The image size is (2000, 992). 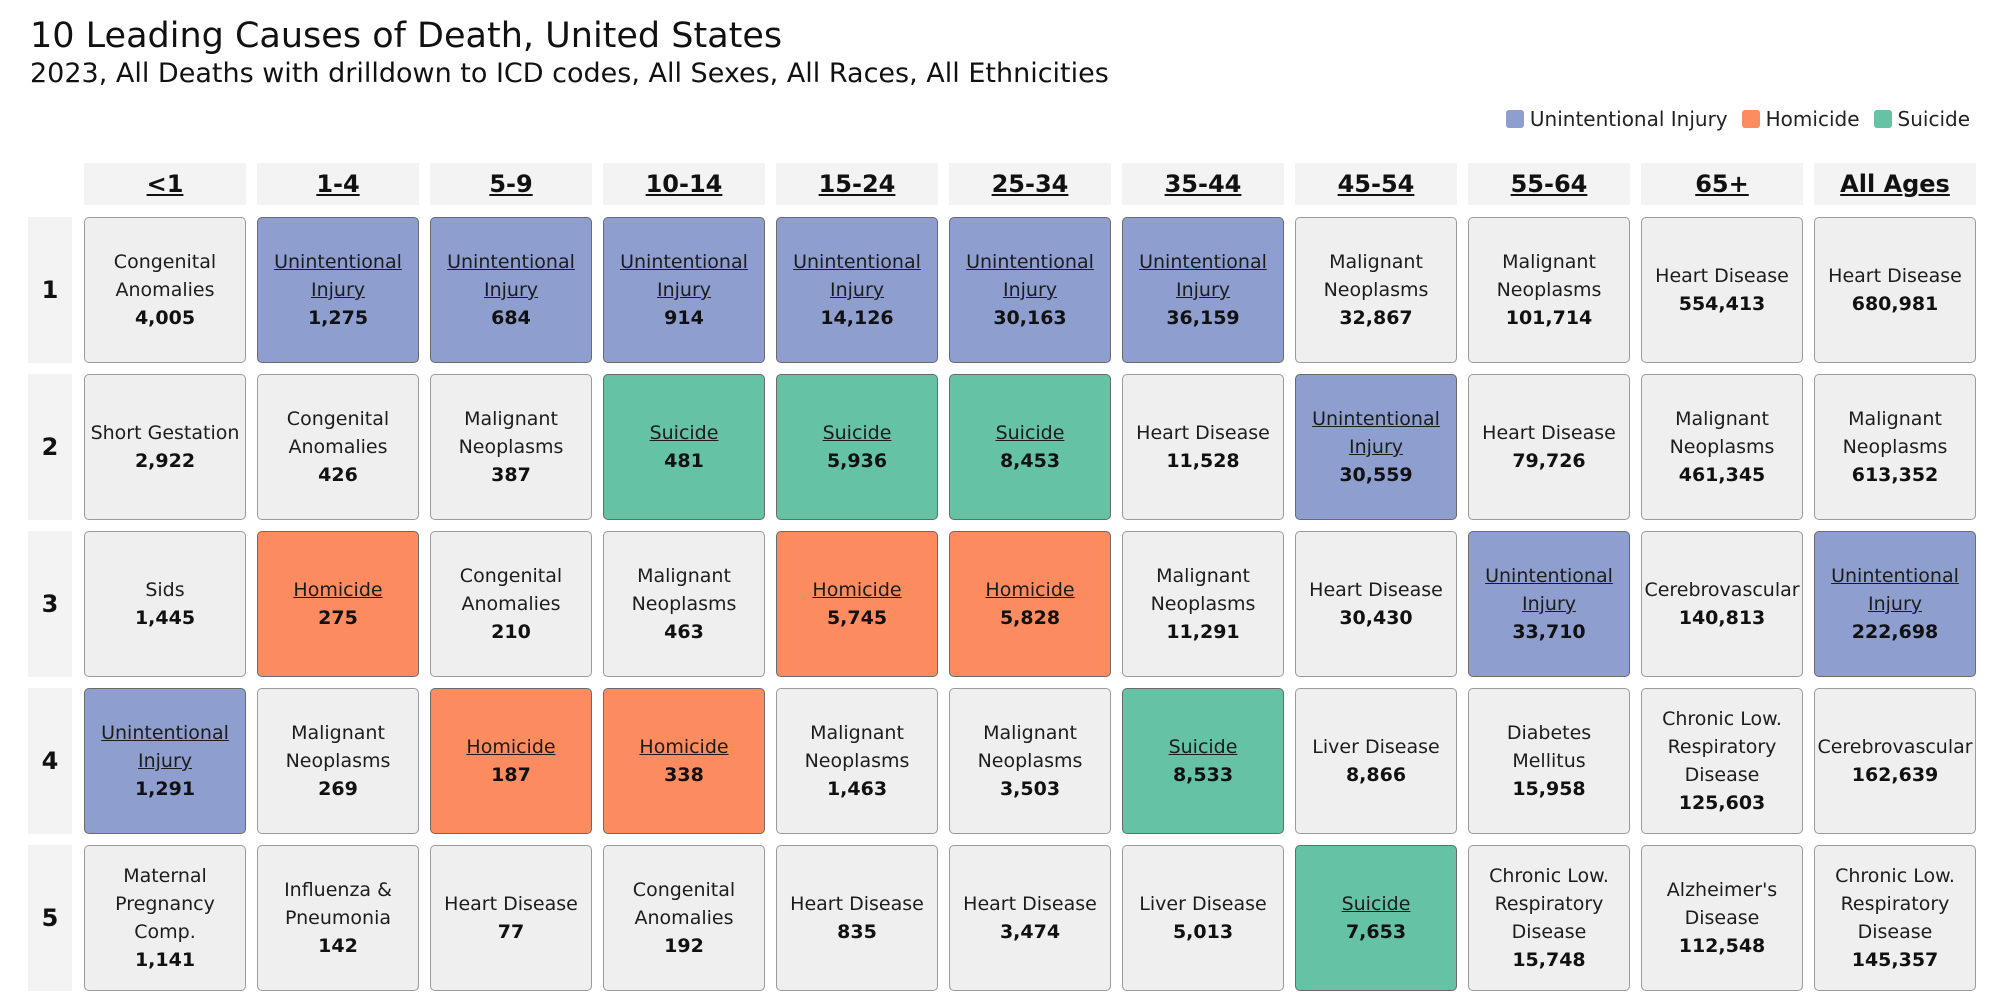 I want to click on cause-cell: Heart Disease 79,726, so click(x=1549, y=447).